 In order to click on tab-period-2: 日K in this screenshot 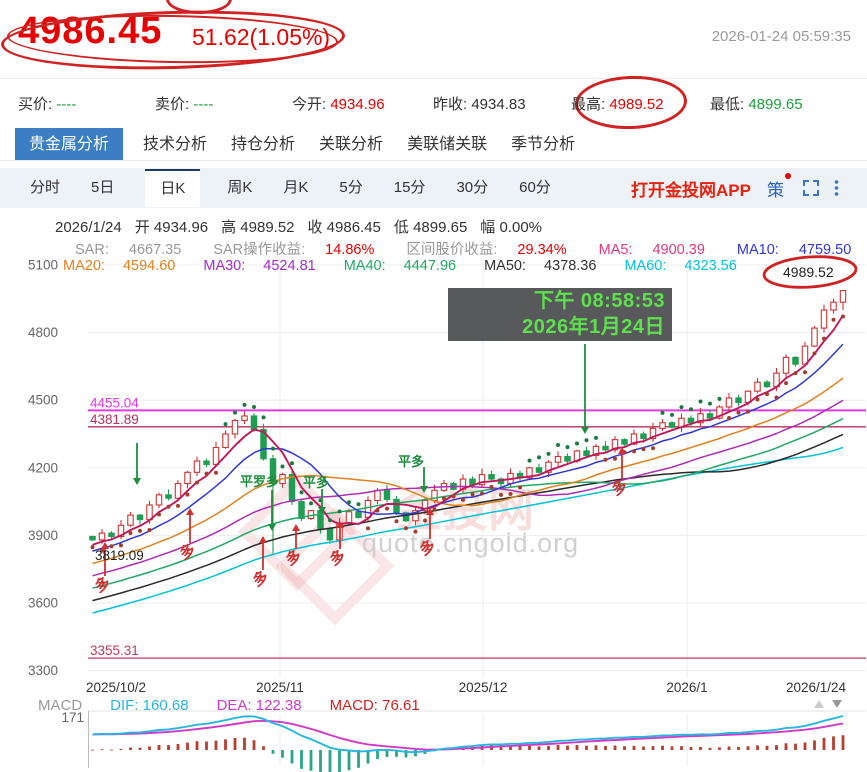, I will do `click(173, 188)`.